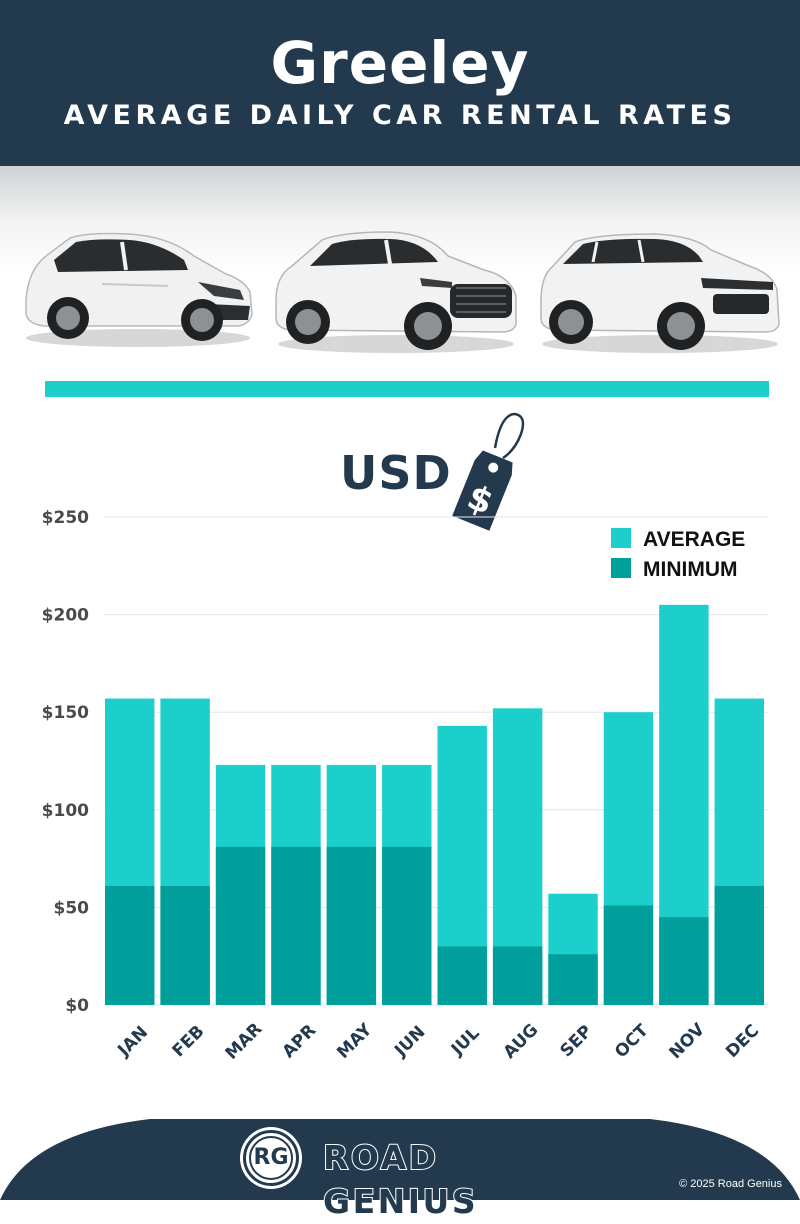 The height and width of the screenshot is (1224, 800). Describe the element at coordinates (65, 518) in the screenshot. I see `y-tick-label: $250` at that location.